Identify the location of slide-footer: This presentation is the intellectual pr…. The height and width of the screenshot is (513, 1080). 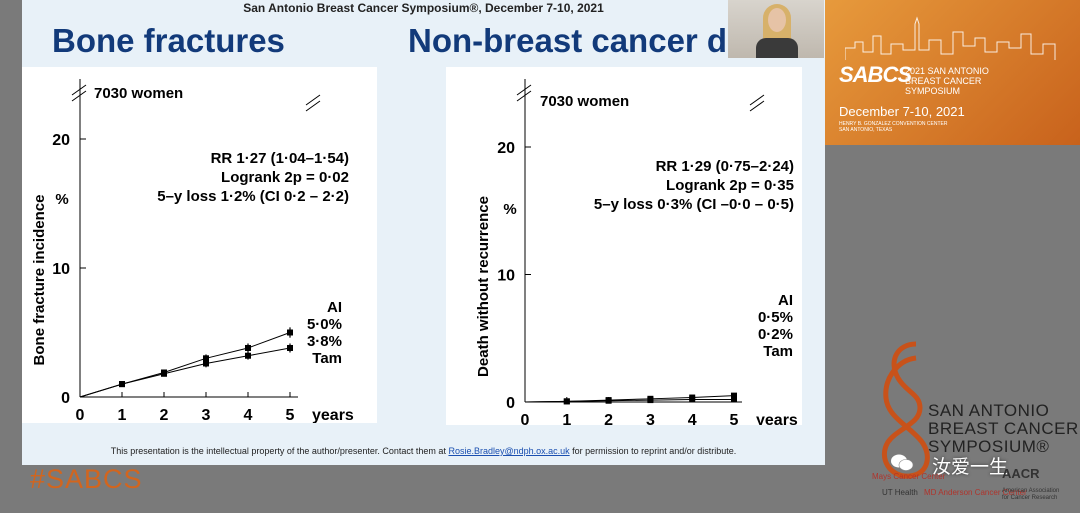
(423, 453).